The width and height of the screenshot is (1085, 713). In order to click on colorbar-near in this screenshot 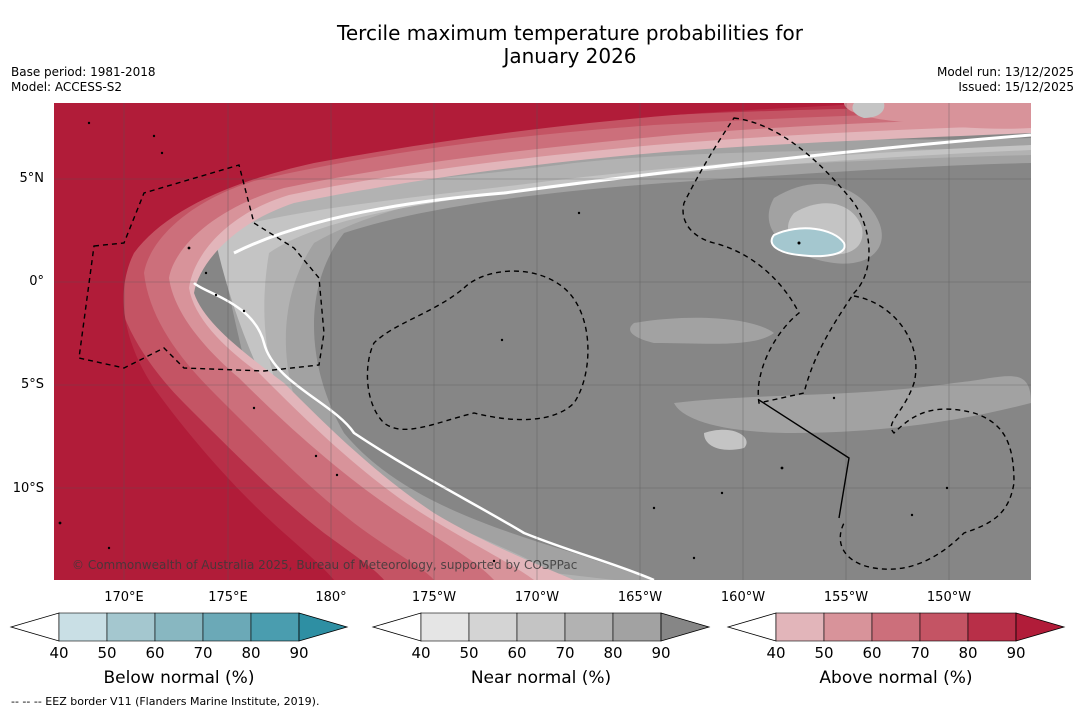, I will do `click(541, 627)`.